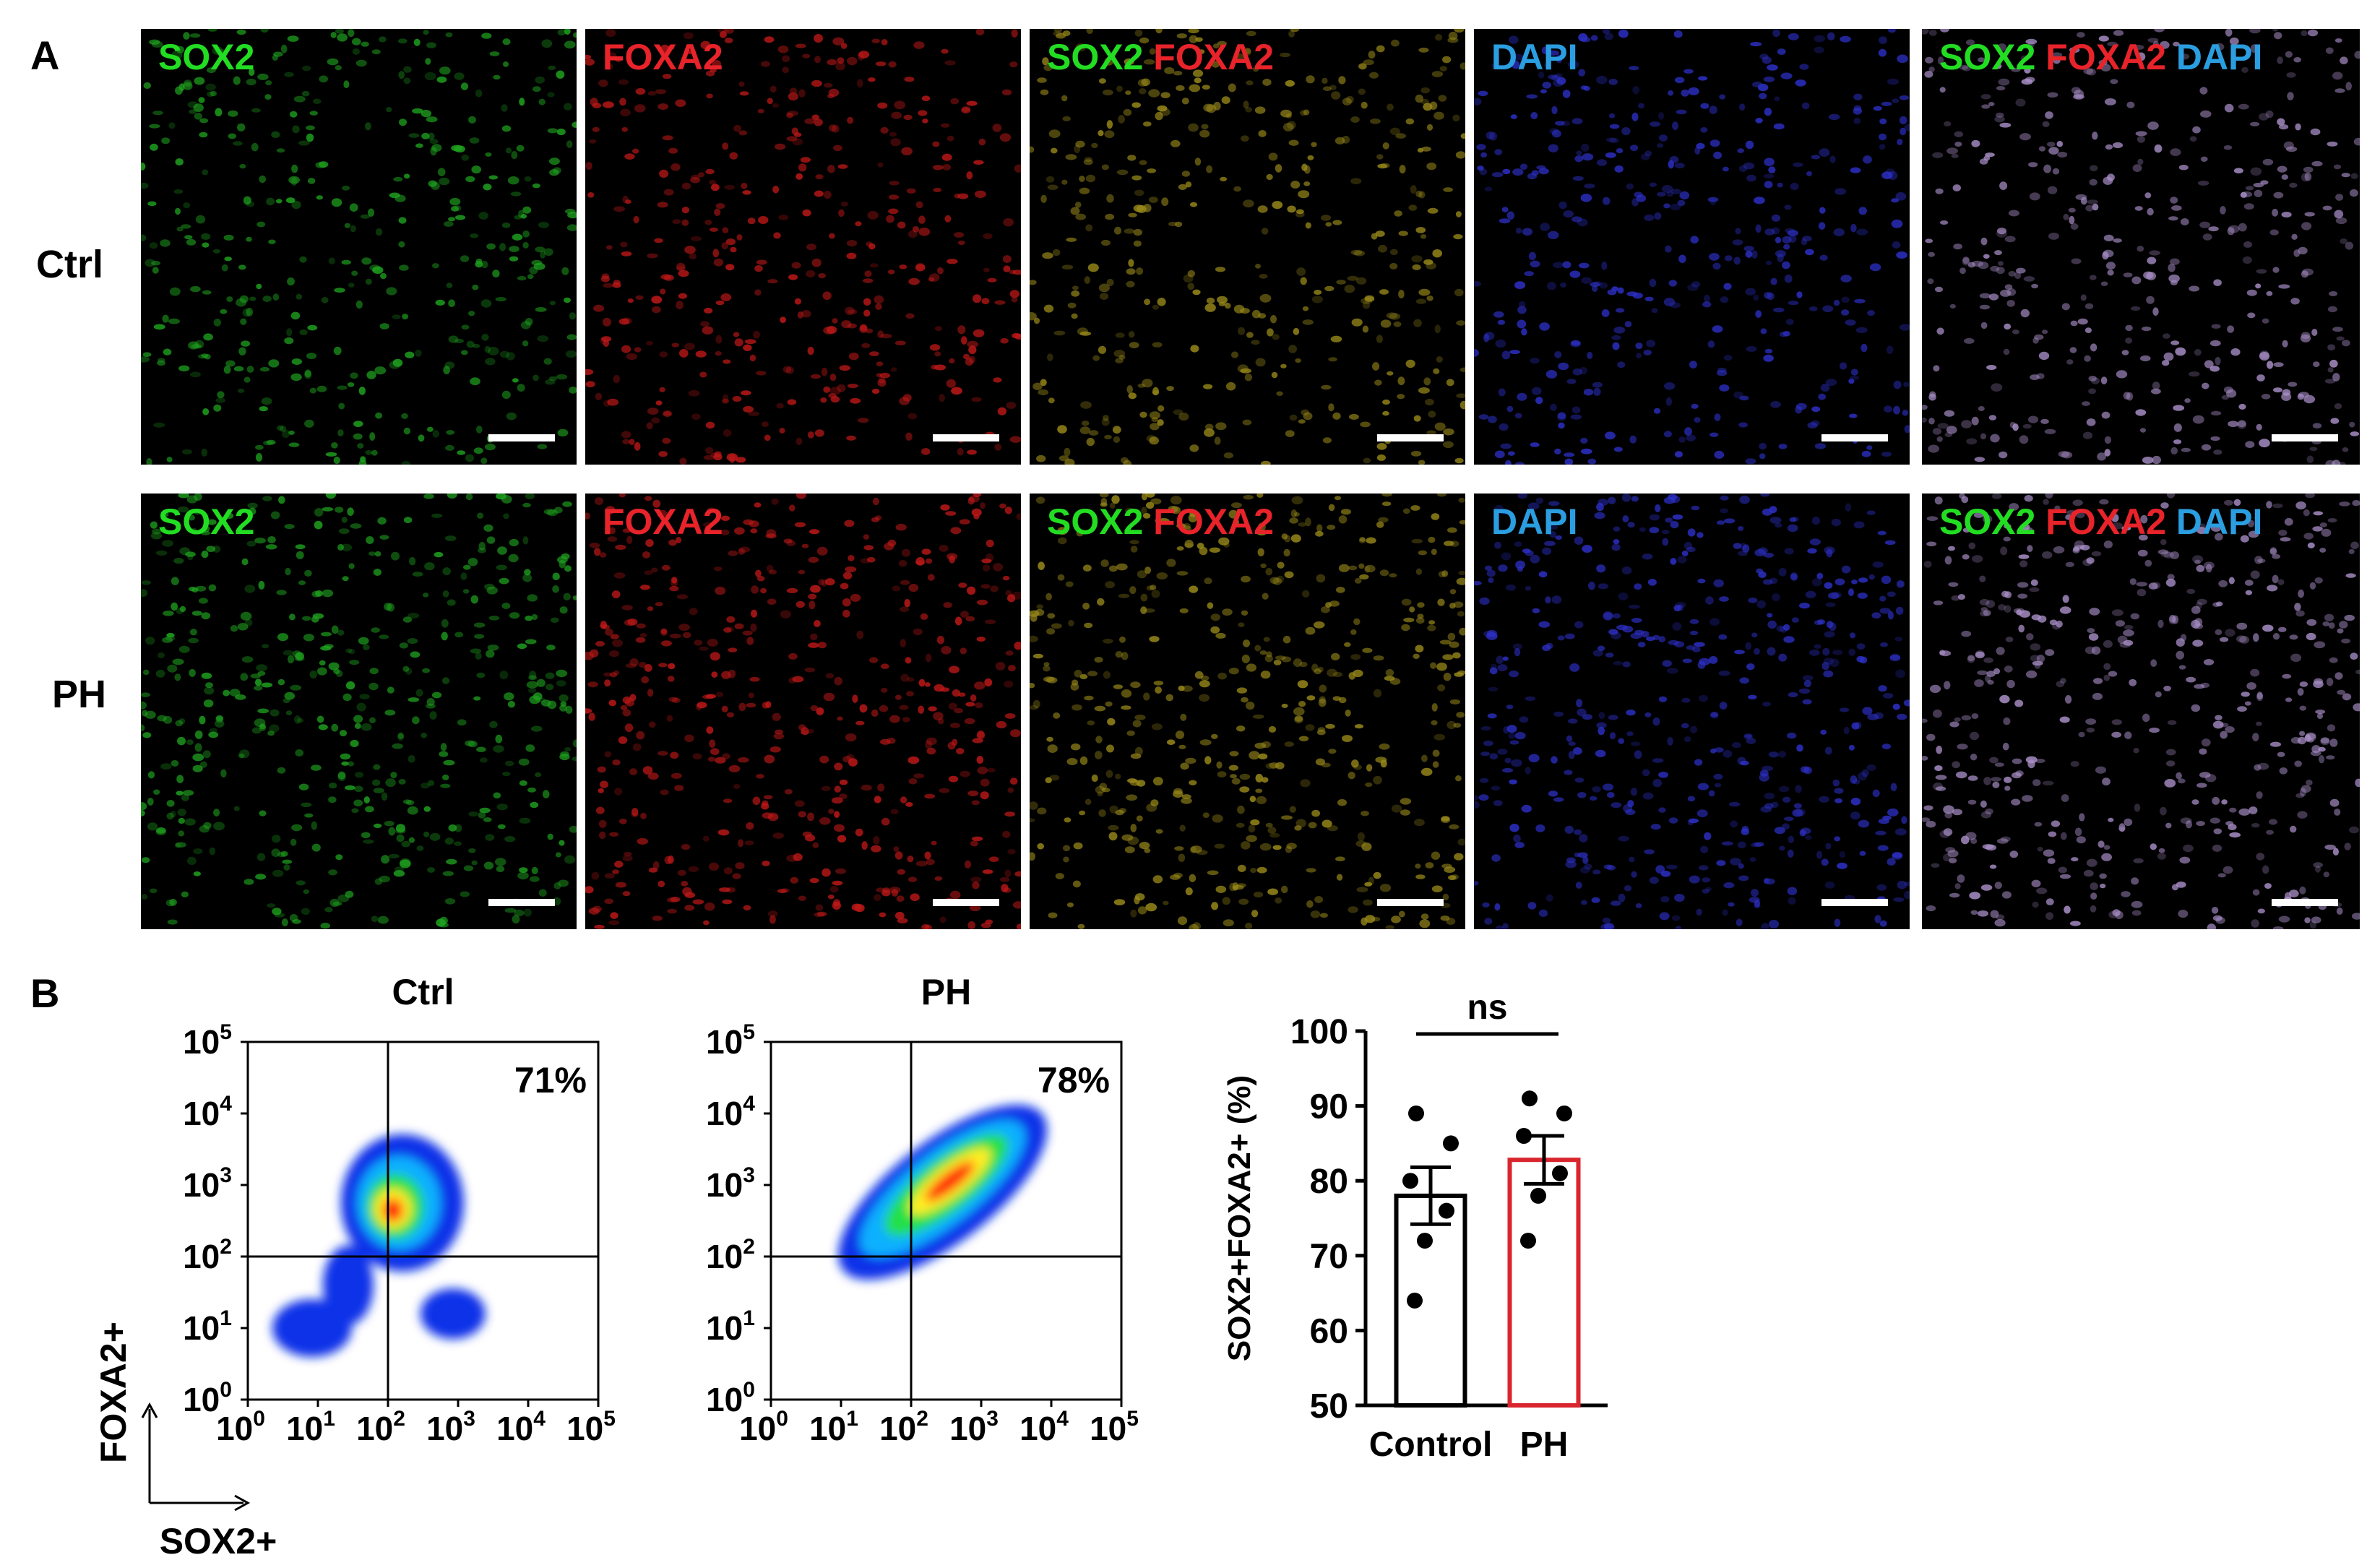 The image size is (2380, 1560). What do you see at coordinates (380, 1427) in the screenshot?
I see `x-tick-label: 102` at bounding box center [380, 1427].